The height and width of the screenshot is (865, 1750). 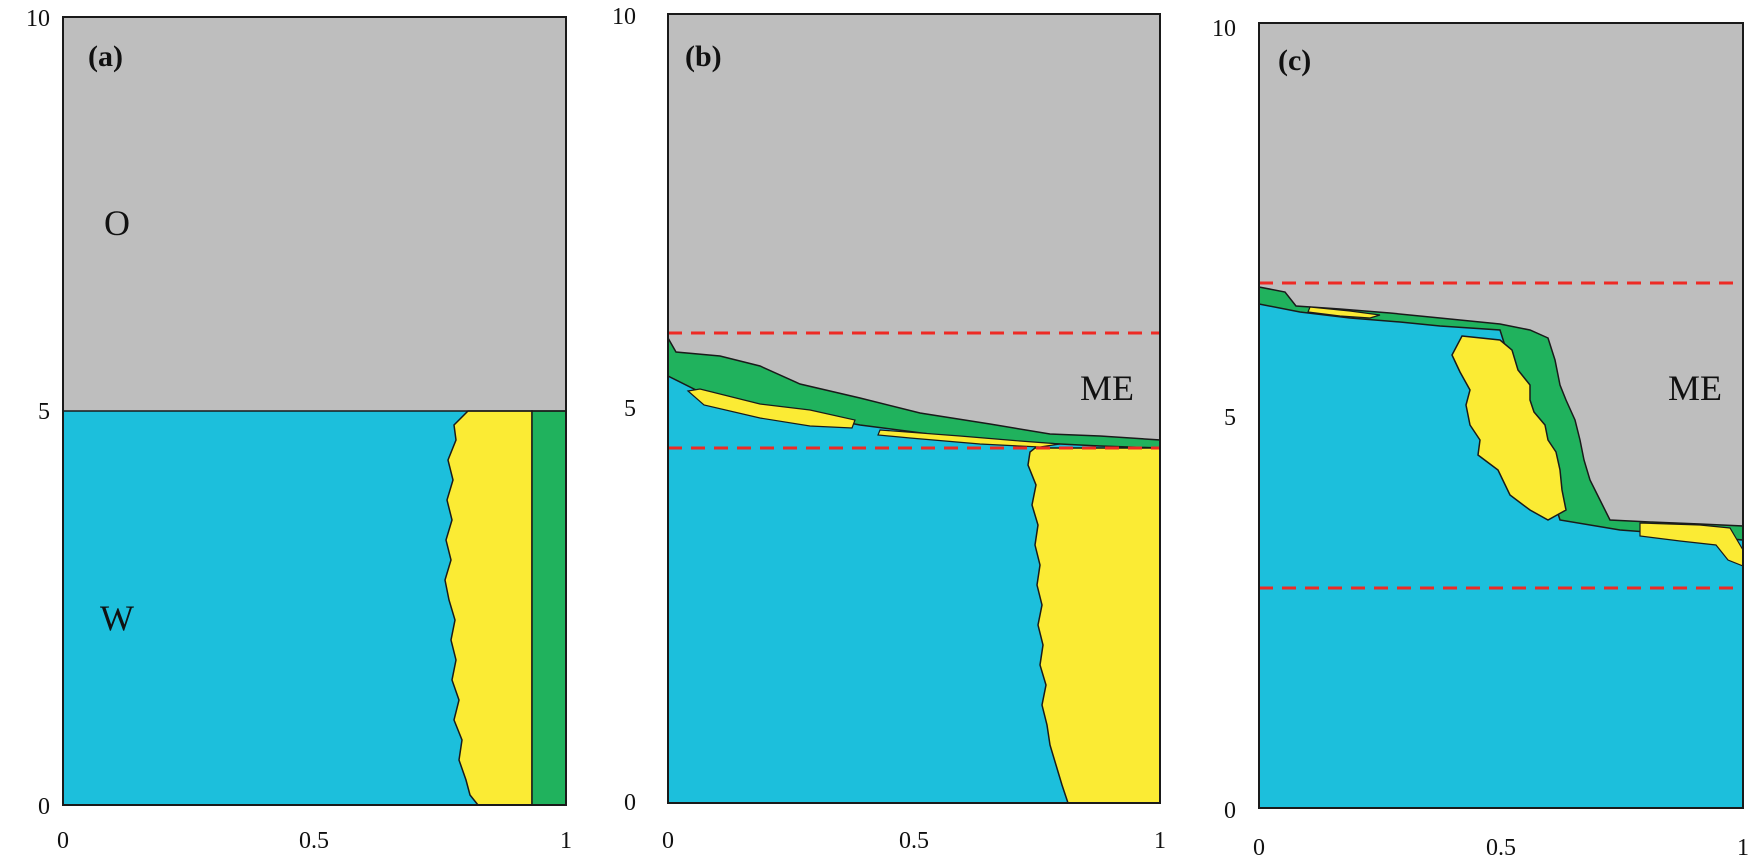 I want to click on yellow-phase-pocket, so click(x=1509, y=428).